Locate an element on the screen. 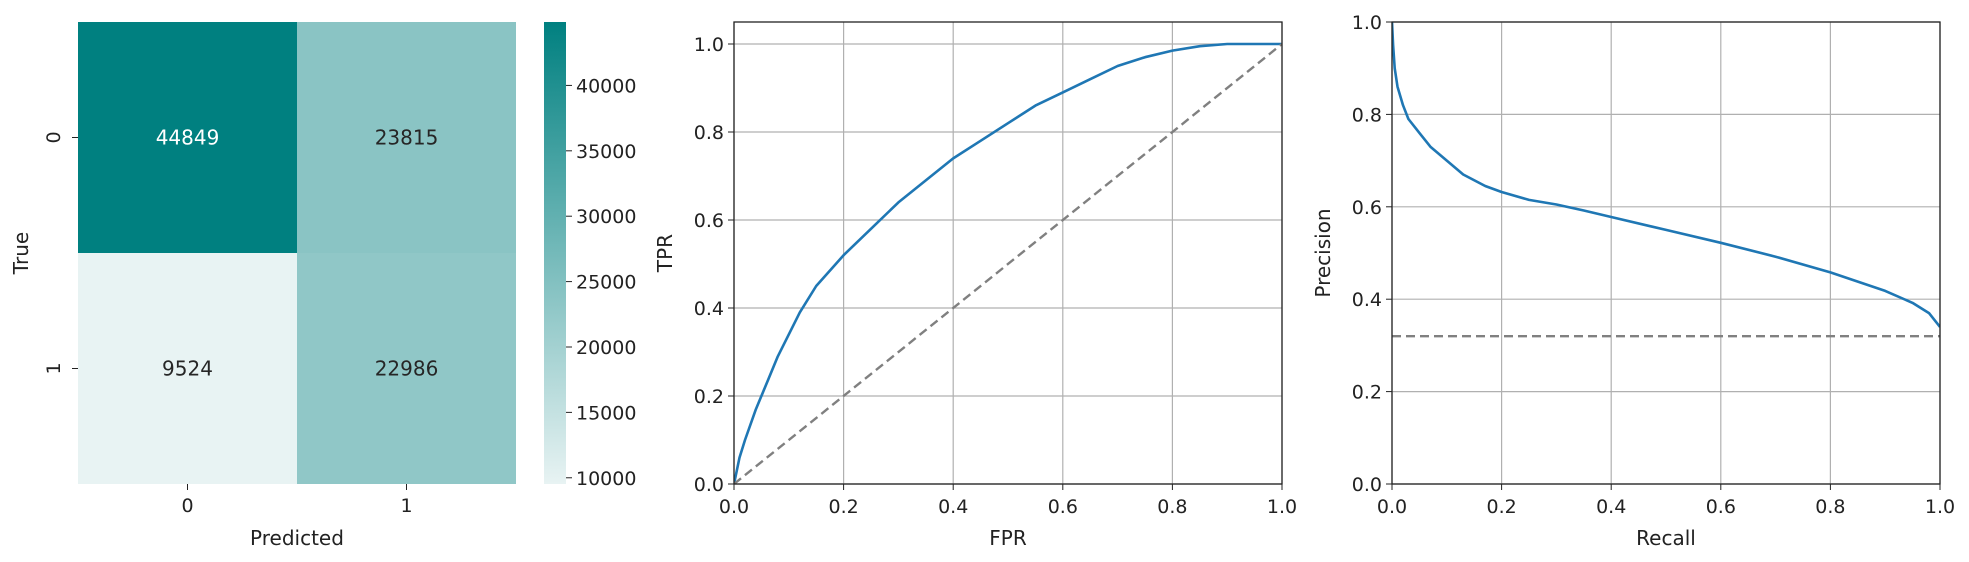 The width and height of the screenshot is (1969, 562). x-tick-label: 0 is located at coordinates (187, 506).